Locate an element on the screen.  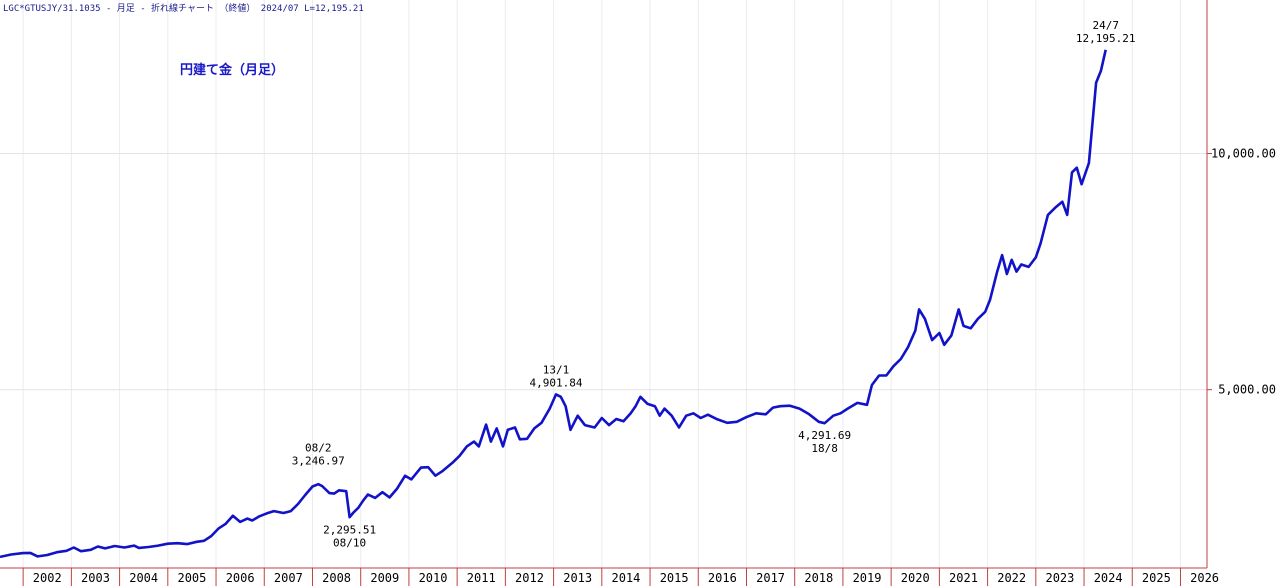
x-tick-label: 2011 is located at coordinates (481, 578).